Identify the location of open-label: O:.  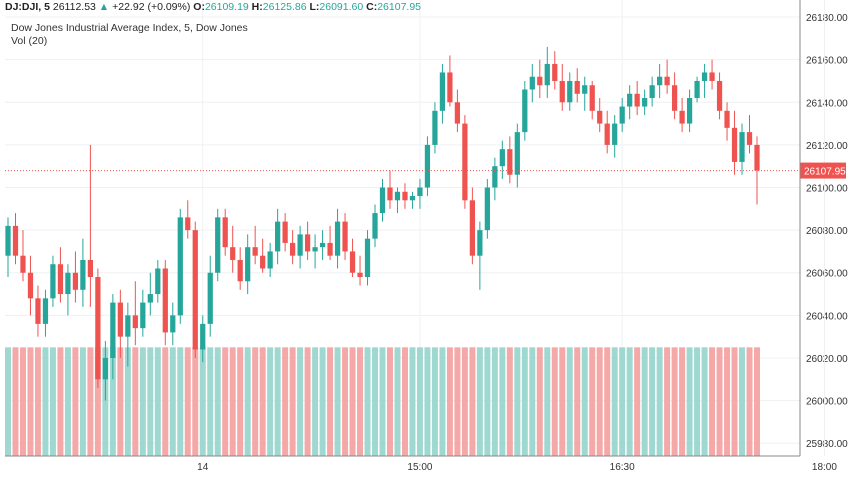
(199, 7).